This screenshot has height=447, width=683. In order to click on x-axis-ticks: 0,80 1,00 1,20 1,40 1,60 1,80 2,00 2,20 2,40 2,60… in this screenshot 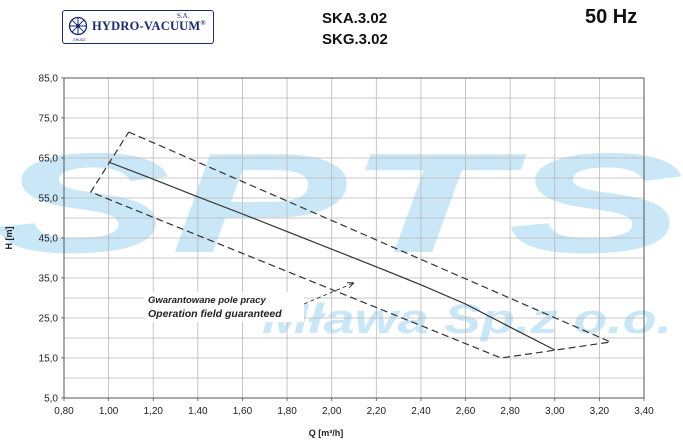, I will do `click(354, 407)`.